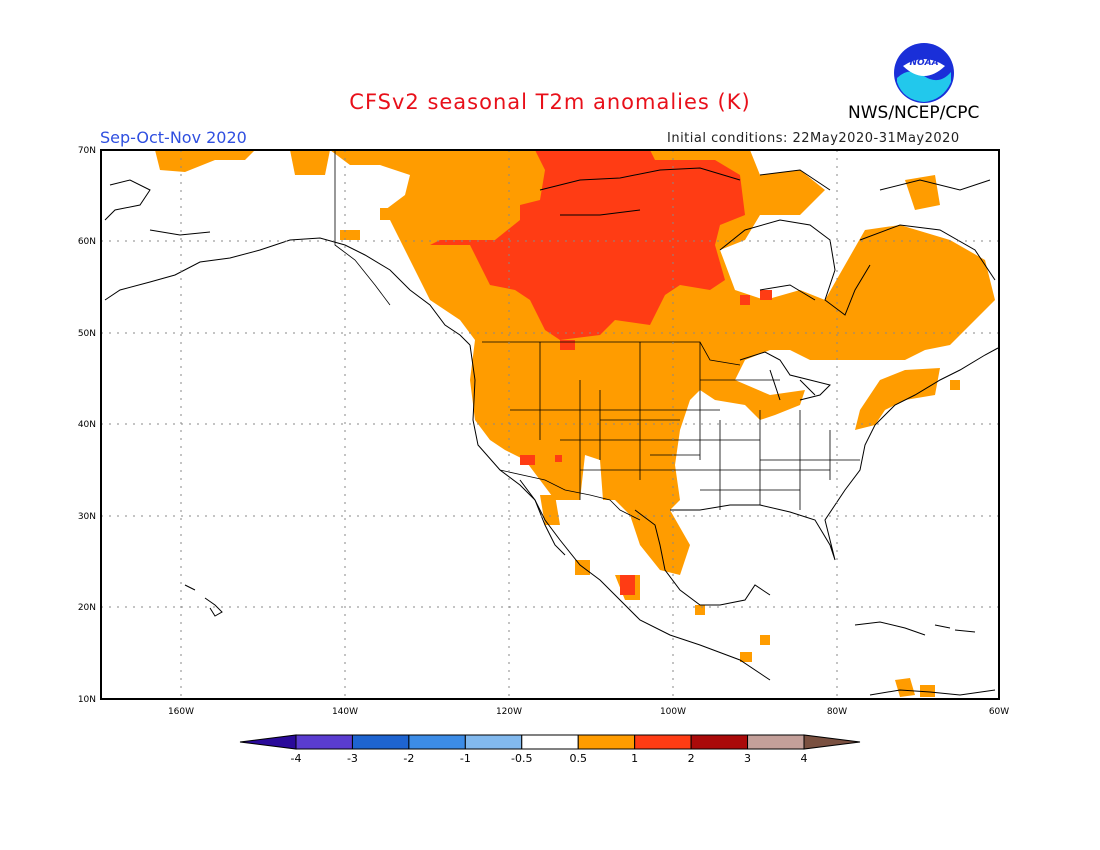 This screenshot has width=1100, height=850. What do you see at coordinates (673, 712) in the screenshot?
I see `lon-label: 100W` at bounding box center [673, 712].